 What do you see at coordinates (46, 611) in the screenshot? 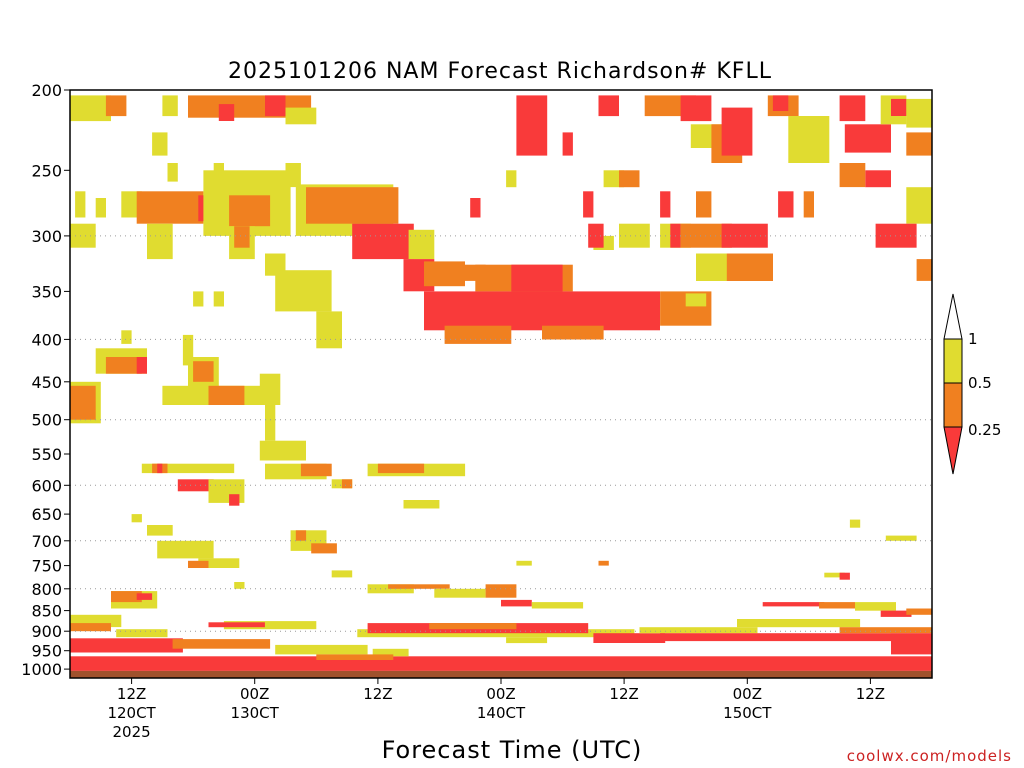
I see `y-tick-label-850: 850` at bounding box center [46, 611].